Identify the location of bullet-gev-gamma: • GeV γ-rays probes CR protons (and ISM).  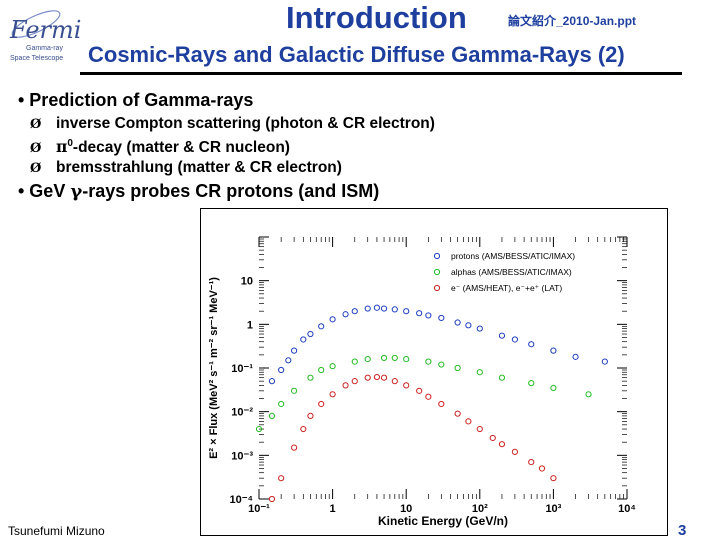
(198, 191).